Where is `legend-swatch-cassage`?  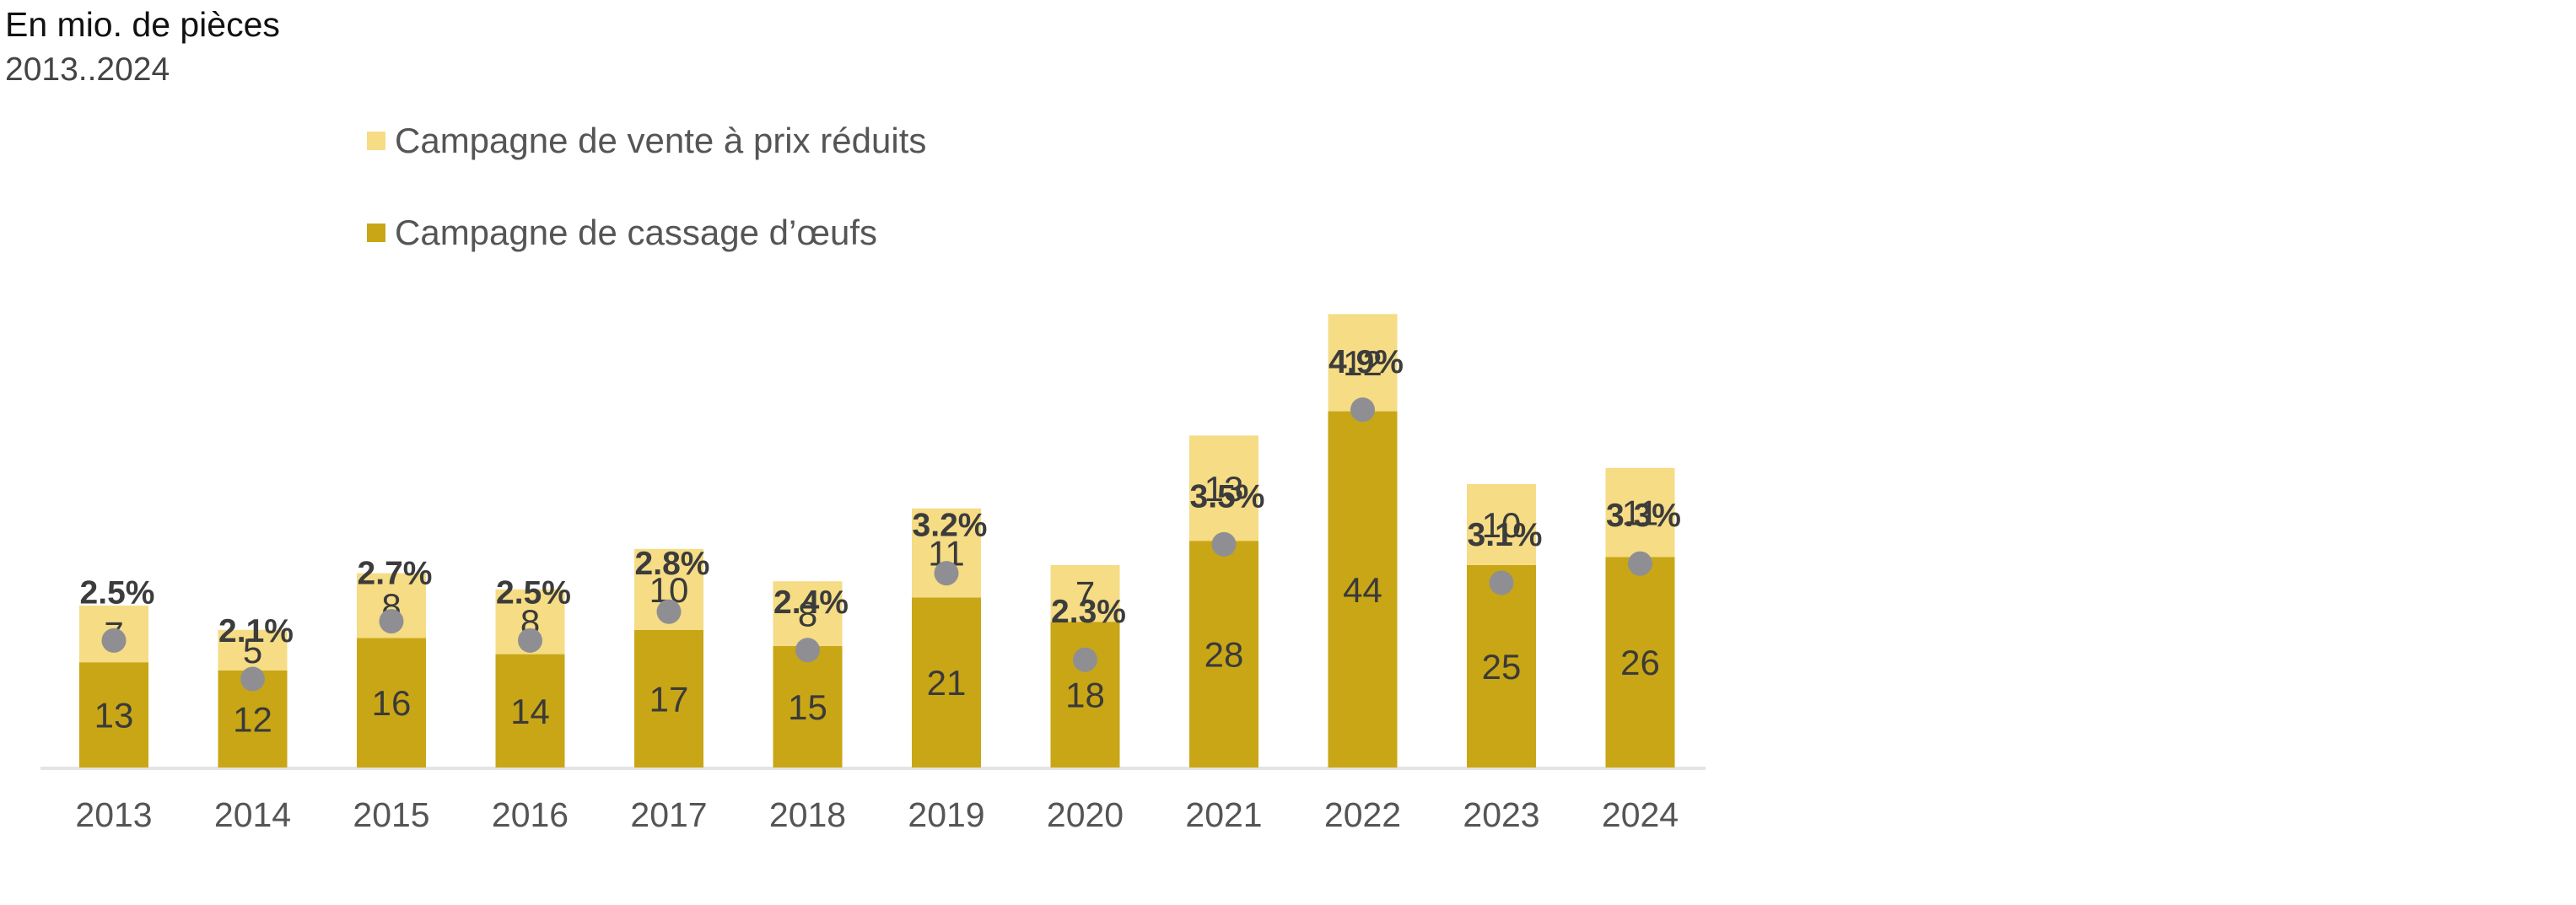 legend-swatch-cassage is located at coordinates (376, 233).